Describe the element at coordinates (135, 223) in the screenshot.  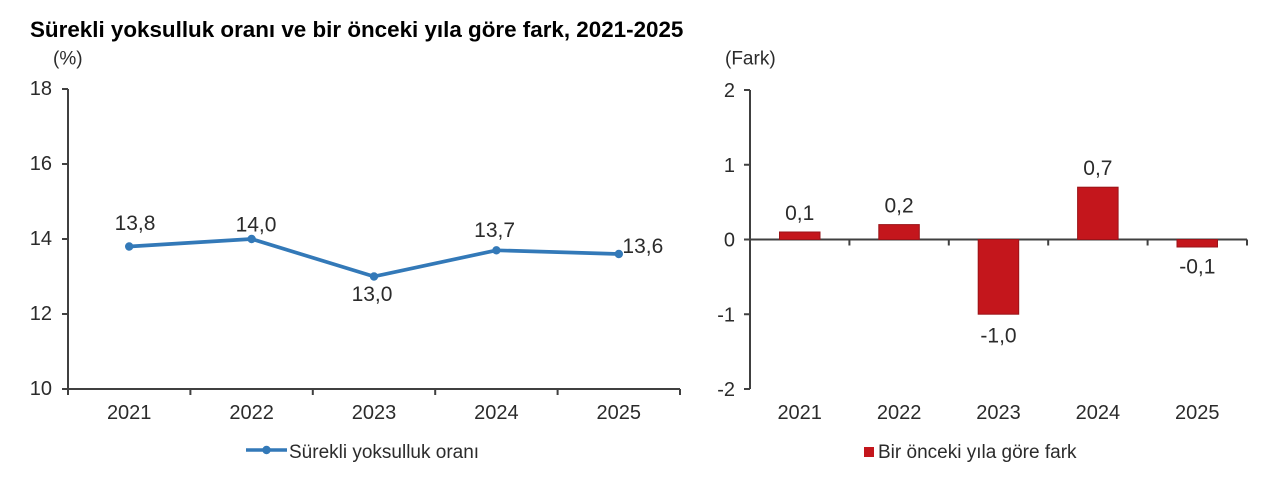
I see `svg-text: 13,8` at that location.